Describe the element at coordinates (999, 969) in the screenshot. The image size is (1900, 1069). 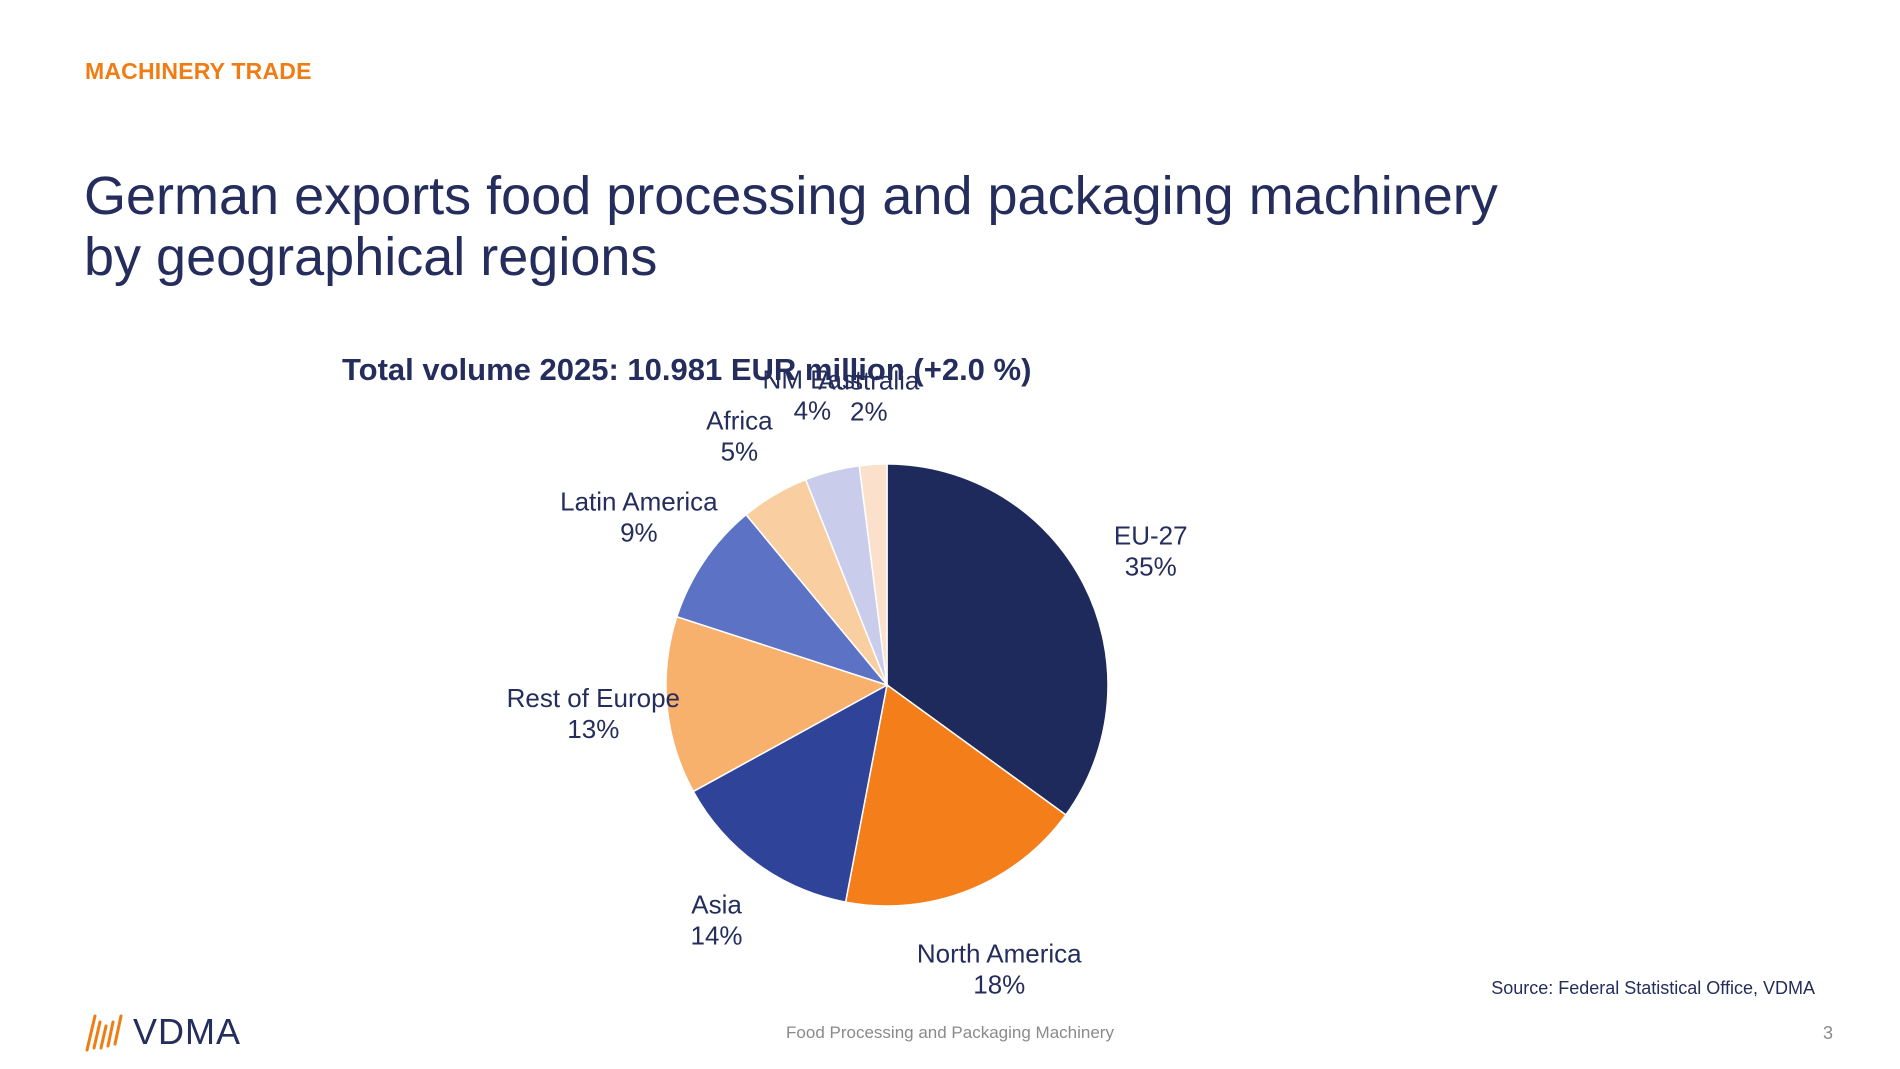
I see `pie-label-north-america: North America 18%` at that location.